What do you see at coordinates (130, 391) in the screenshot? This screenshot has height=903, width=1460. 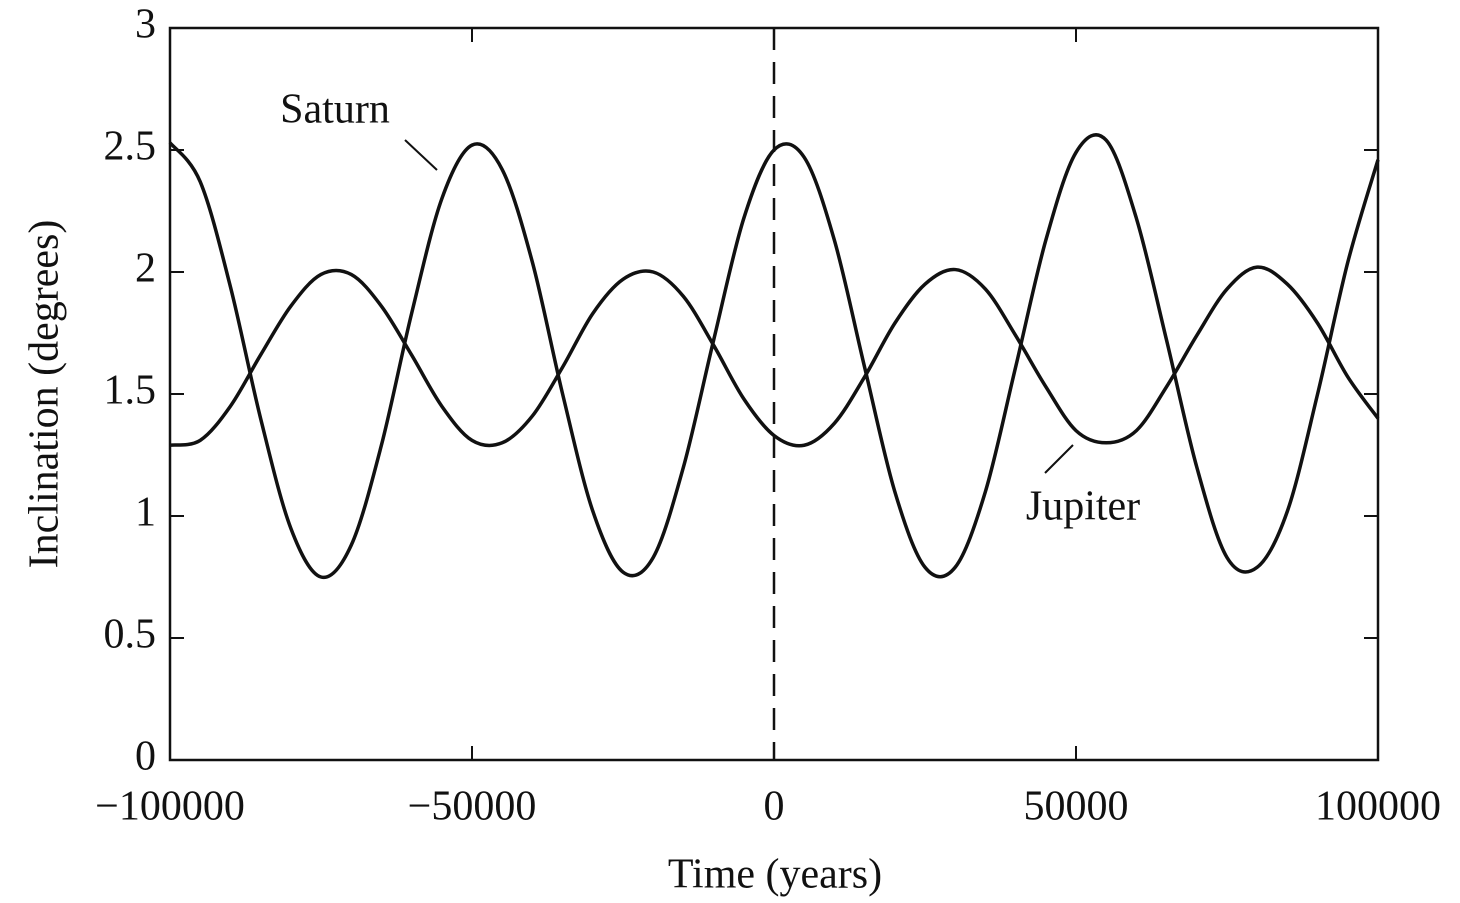 I see `y-tick-label: 1.5` at bounding box center [130, 391].